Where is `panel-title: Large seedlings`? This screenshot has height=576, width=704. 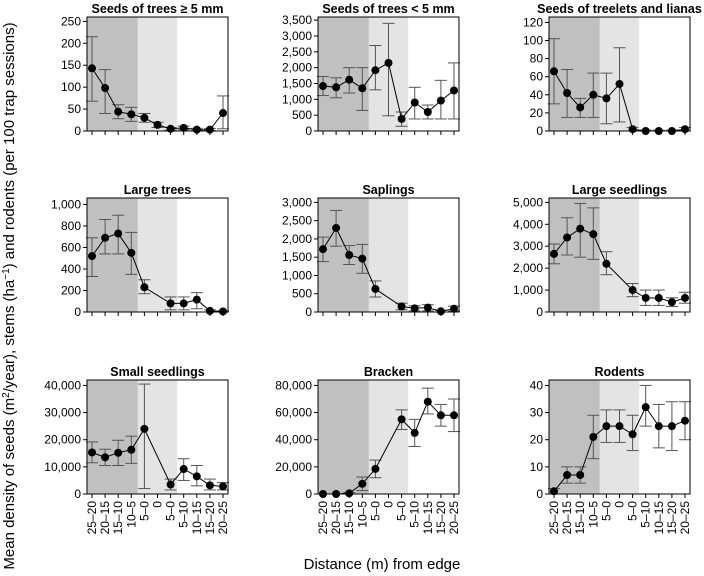 panel-title: Large seedlings is located at coordinates (619, 190).